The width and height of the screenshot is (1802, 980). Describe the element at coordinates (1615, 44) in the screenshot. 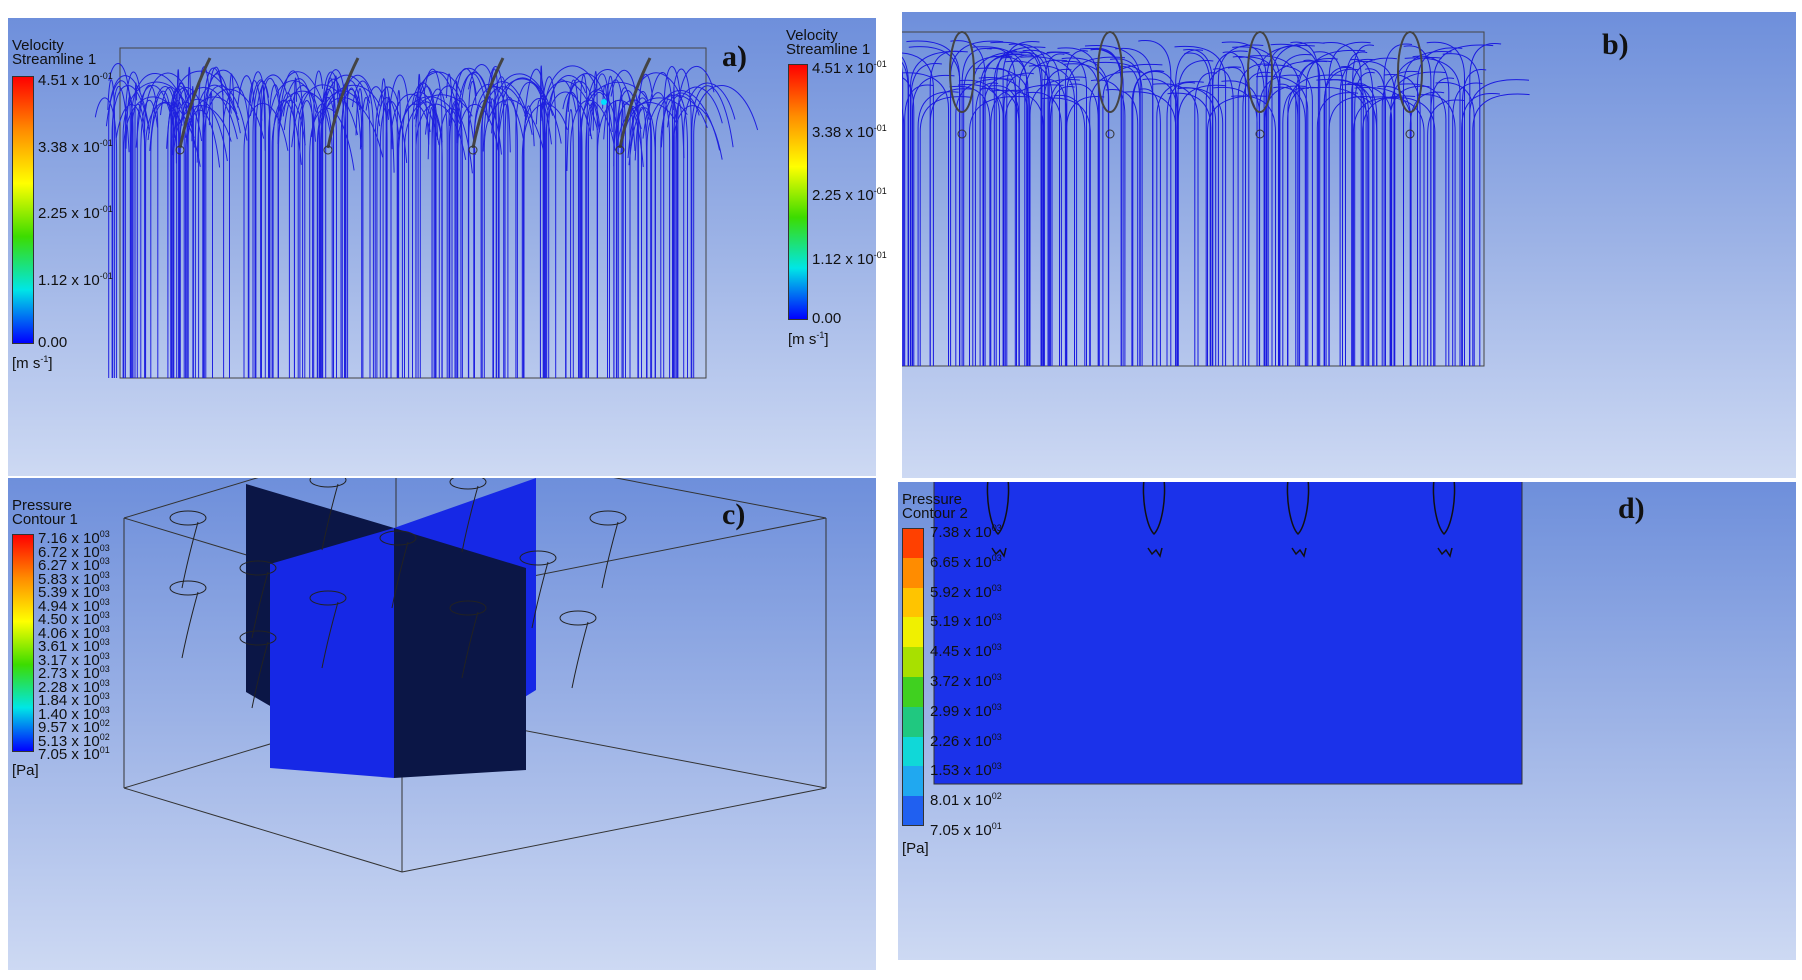

I see `panel-label-b: b)` at that location.